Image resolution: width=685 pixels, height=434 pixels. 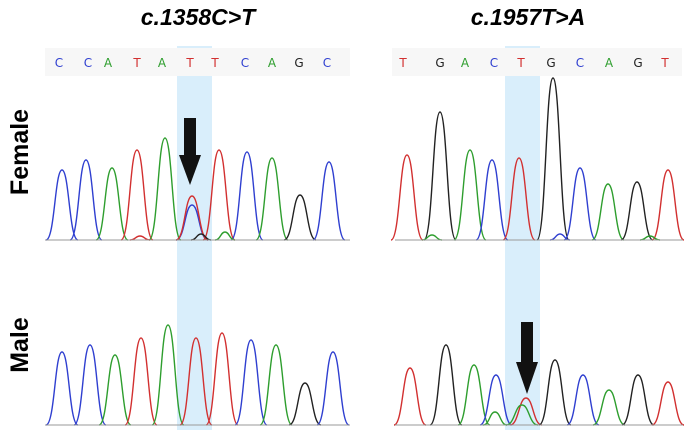 What do you see at coordinates (199, 17) in the screenshot?
I see `panel-title-left: c.1358C>T` at bounding box center [199, 17].